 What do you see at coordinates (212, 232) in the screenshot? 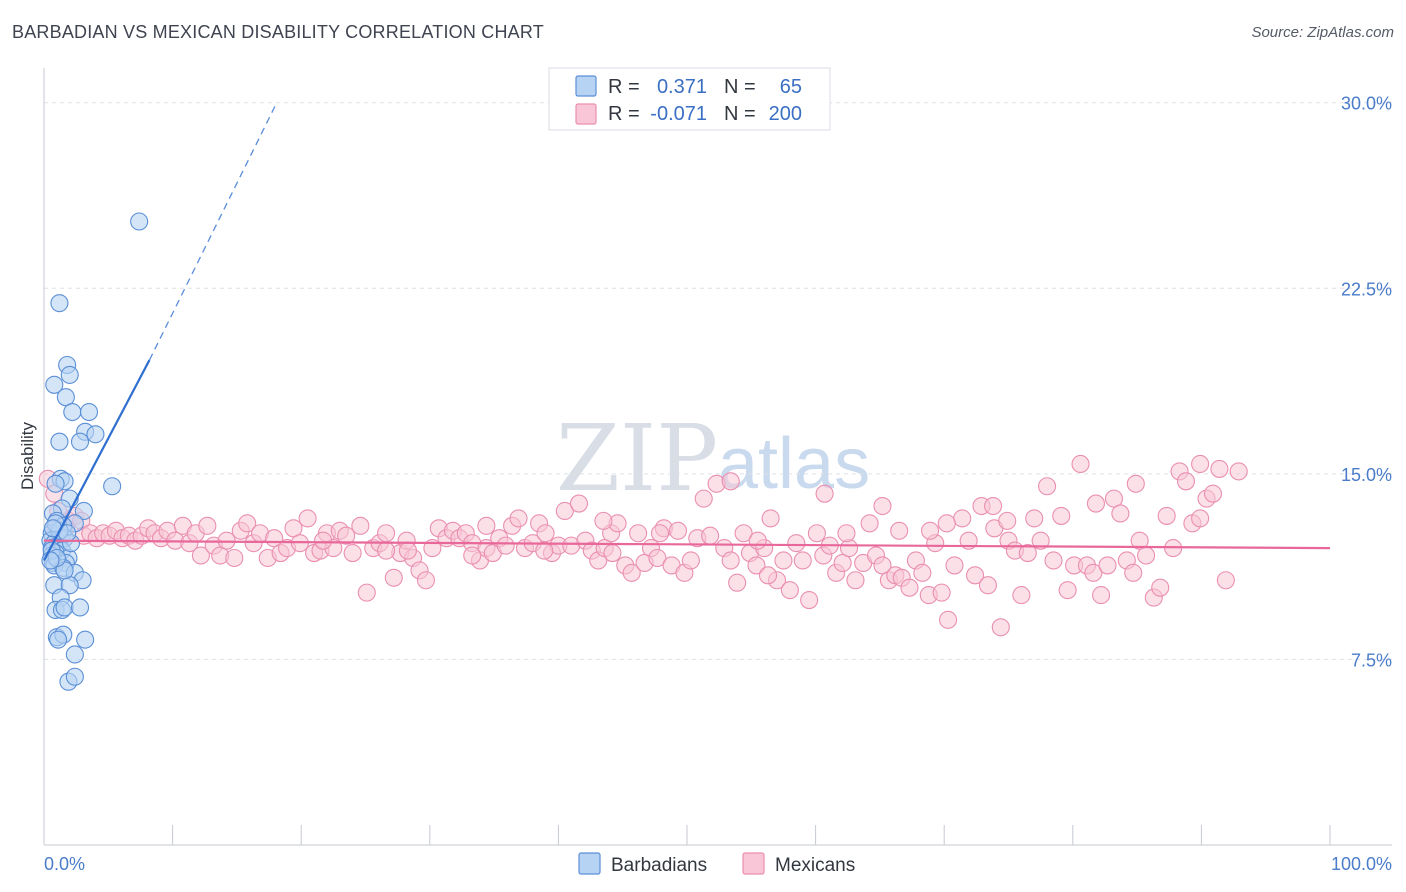
I see `barbadians-trend-extension` at bounding box center [212, 232].